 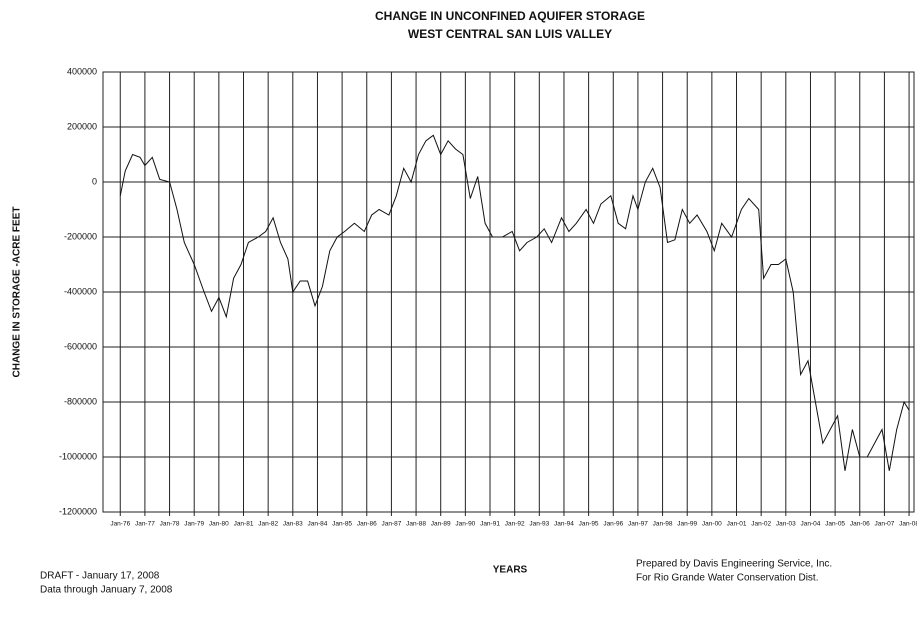 I want to click on y-tick-label: -200000, so click(x=80, y=236).